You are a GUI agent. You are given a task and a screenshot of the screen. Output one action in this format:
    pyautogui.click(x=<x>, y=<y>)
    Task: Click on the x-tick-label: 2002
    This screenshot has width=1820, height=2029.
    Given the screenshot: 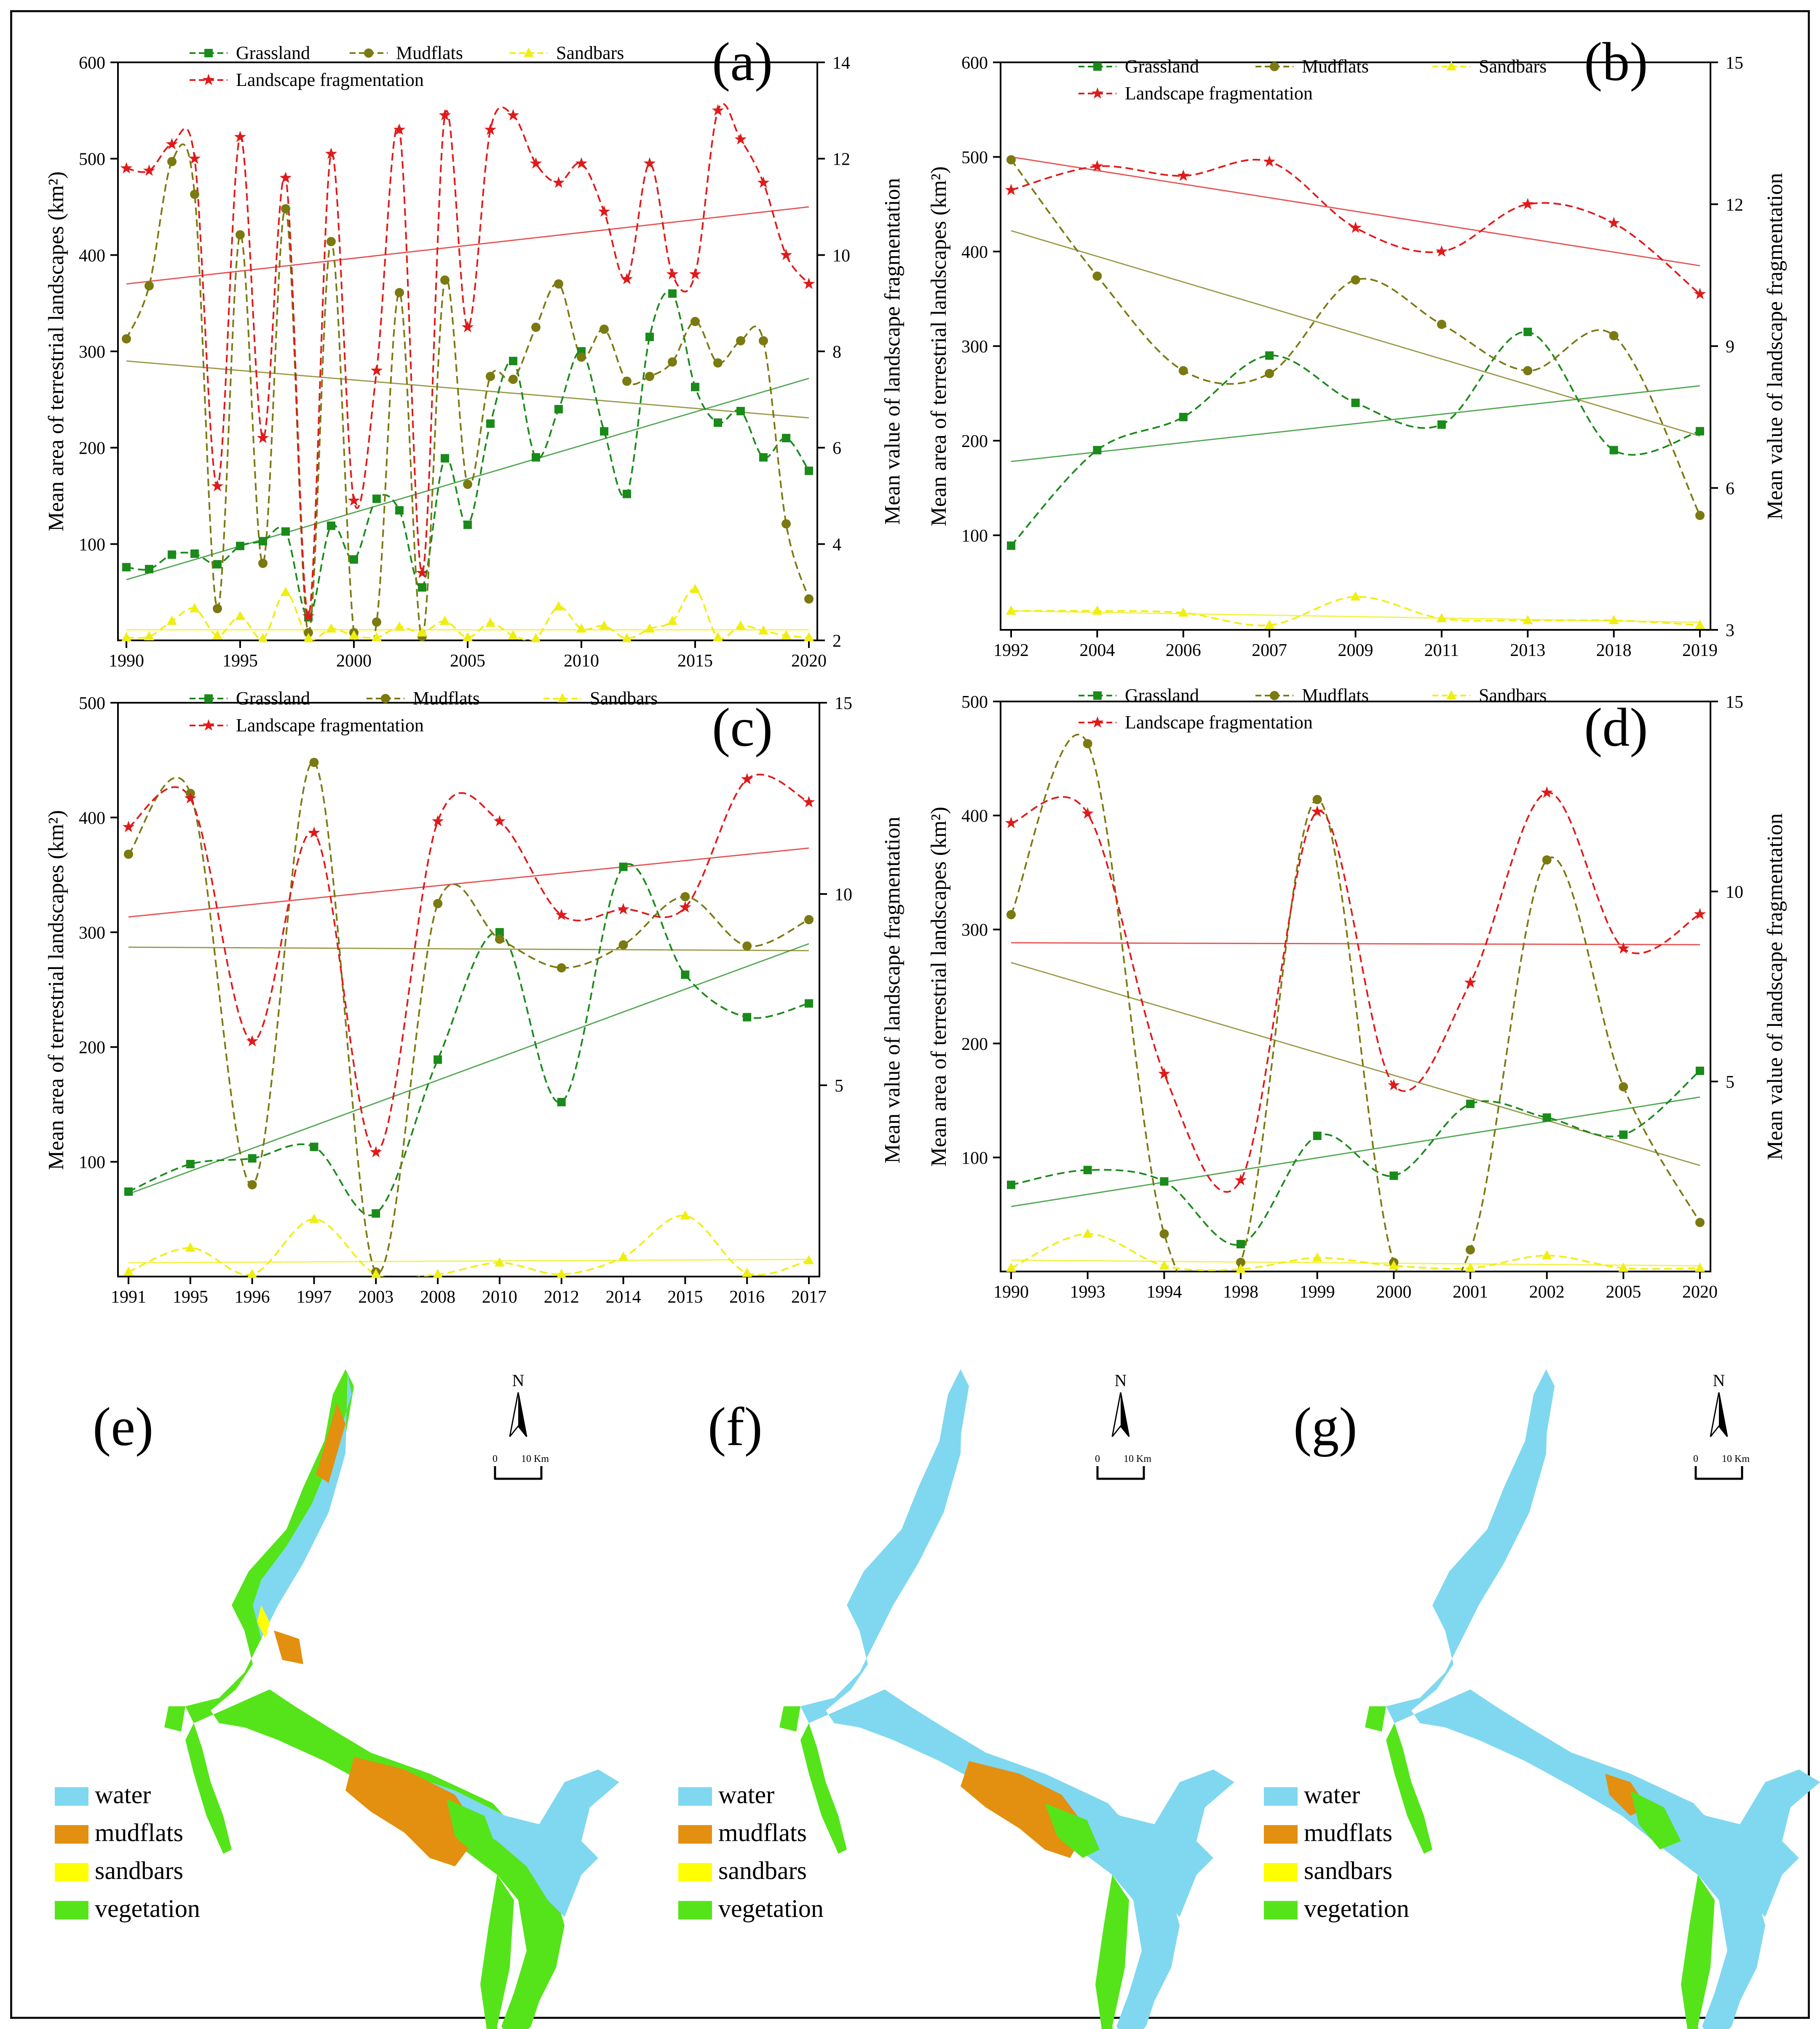 What is the action you would take?
    pyautogui.click(x=1547, y=1292)
    